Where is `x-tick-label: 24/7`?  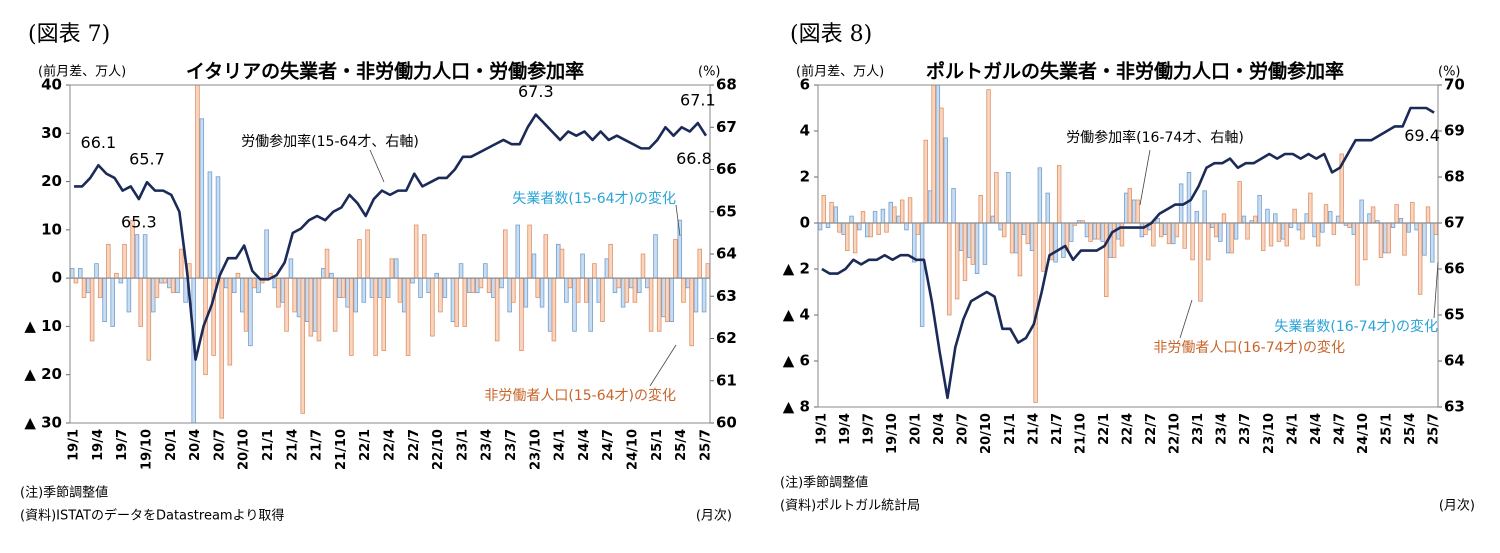
x-tick-label: 24/7 is located at coordinates (1339, 429).